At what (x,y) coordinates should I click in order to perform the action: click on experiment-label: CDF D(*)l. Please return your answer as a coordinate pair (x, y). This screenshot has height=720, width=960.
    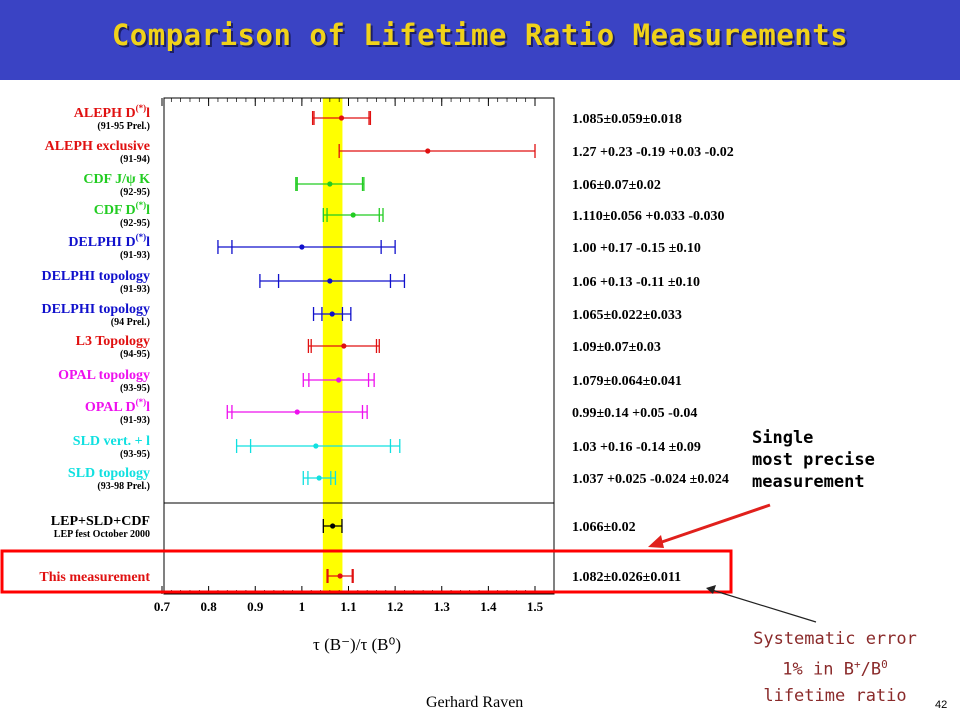
    Looking at the image, I should click on (122, 209).